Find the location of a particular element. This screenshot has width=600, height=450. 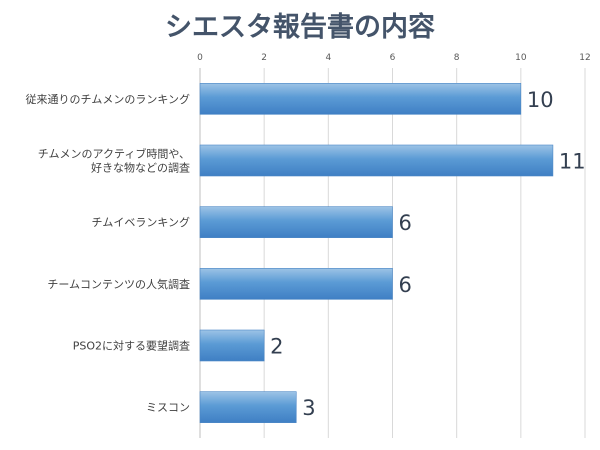

x-tick-labels: 0 2 4 6 8 10 12 is located at coordinates (394, 58).